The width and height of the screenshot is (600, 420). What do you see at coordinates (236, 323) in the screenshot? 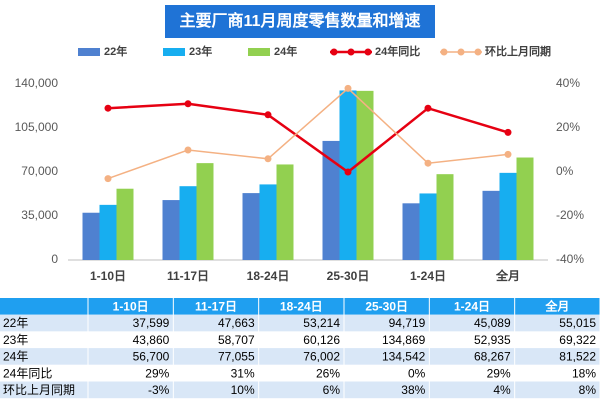
I see `table-cell: 47,663` at bounding box center [236, 323].